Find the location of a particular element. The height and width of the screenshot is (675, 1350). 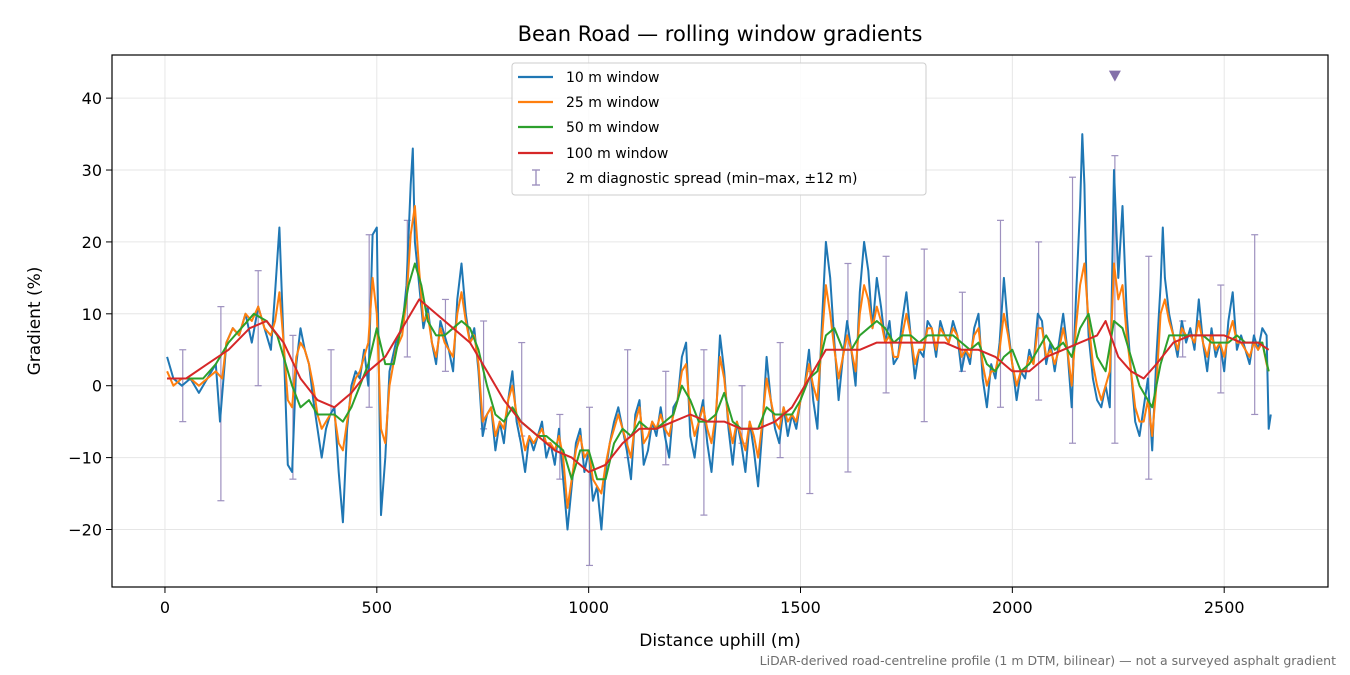

legend-label: 50 m window is located at coordinates (612, 128).